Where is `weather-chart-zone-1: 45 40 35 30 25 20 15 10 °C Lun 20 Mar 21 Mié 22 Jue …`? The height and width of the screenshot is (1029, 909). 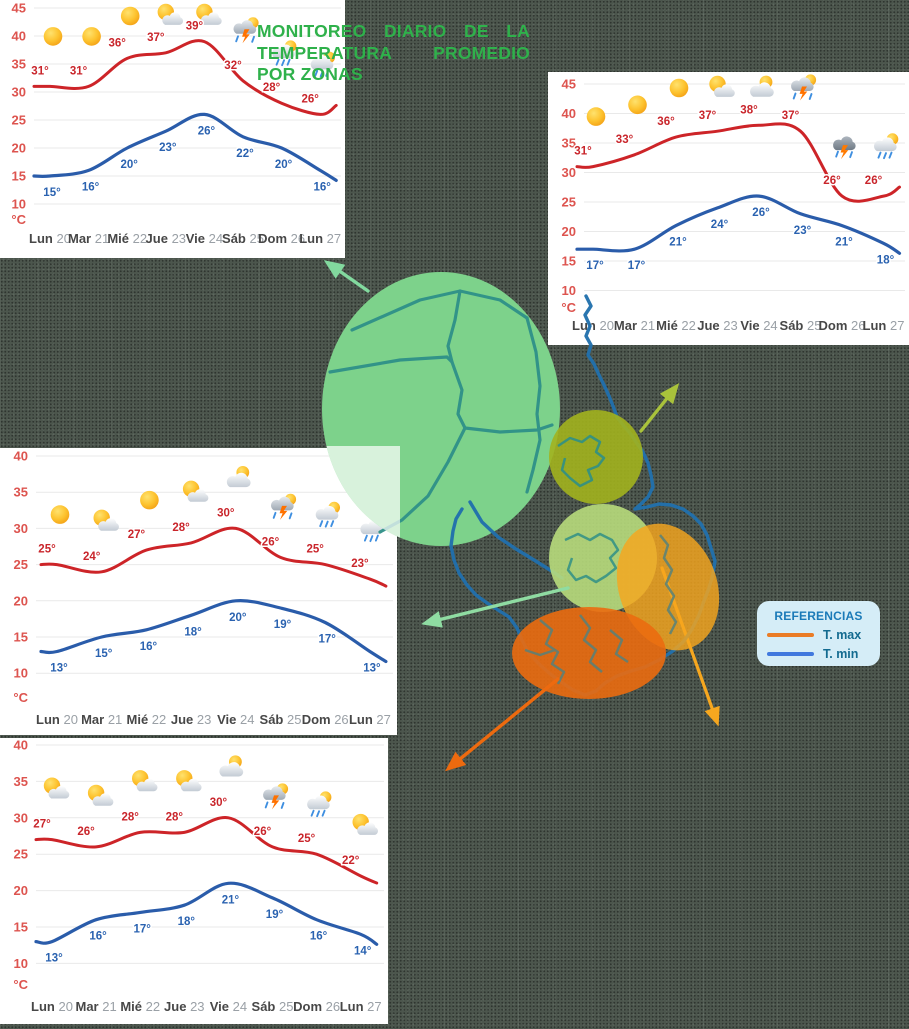
weather-chart-zone-1: 45 40 35 30 25 20 15 10 °C Lun 20 Mar 21 Mié 22 Jue … is located at coordinates (172, 129).